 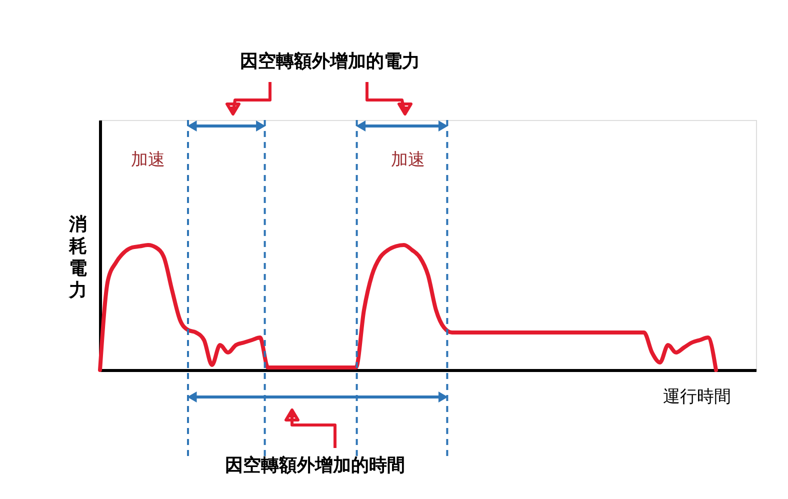 What do you see at coordinates (330, 61) in the screenshot?
I see `chart-title: 因空轉額外增加的電力` at bounding box center [330, 61].